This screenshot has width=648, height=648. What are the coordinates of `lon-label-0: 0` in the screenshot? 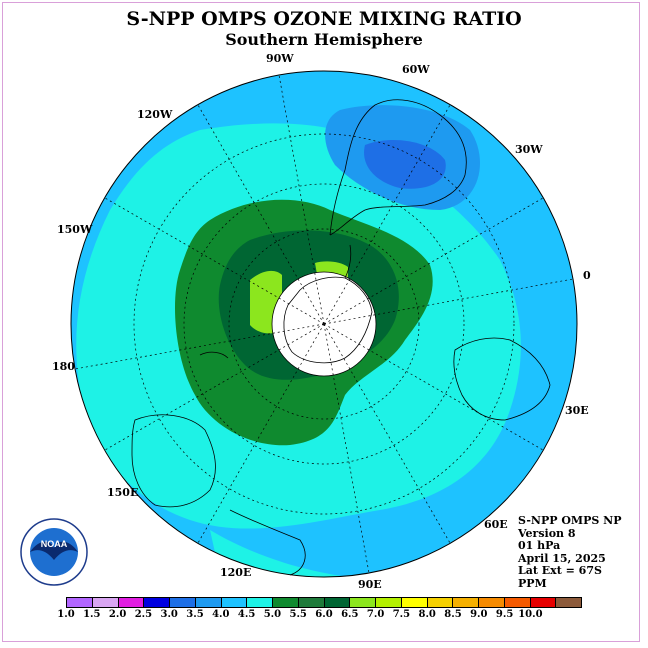 It's located at (587, 275).